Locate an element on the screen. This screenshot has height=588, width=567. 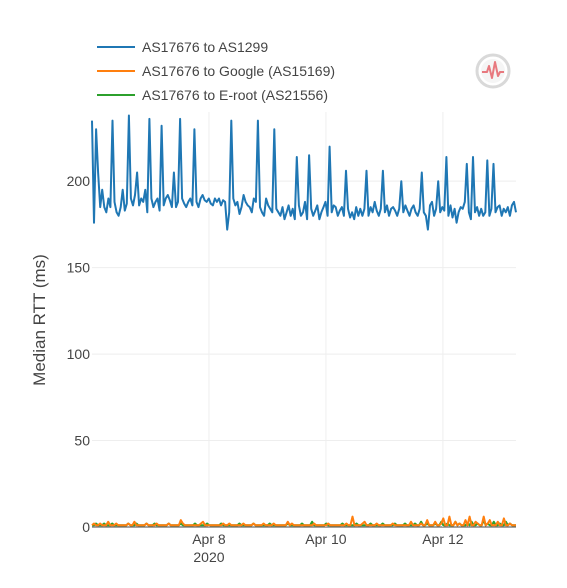
y-tick-label: 200 is located at coordinates (79, 181).